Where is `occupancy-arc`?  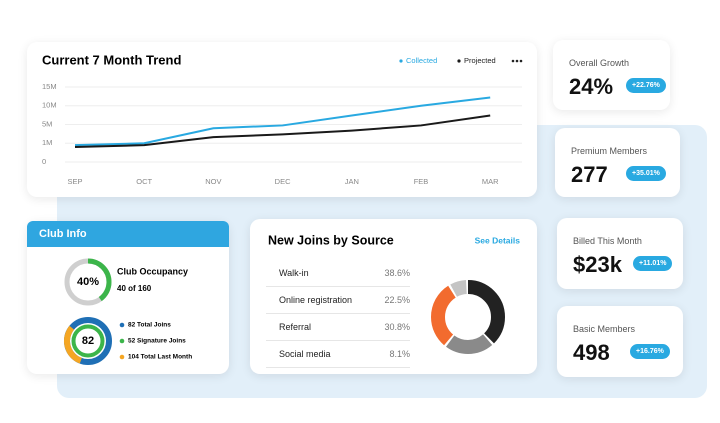
occupancy-arc is located at coordinates (88, 282).